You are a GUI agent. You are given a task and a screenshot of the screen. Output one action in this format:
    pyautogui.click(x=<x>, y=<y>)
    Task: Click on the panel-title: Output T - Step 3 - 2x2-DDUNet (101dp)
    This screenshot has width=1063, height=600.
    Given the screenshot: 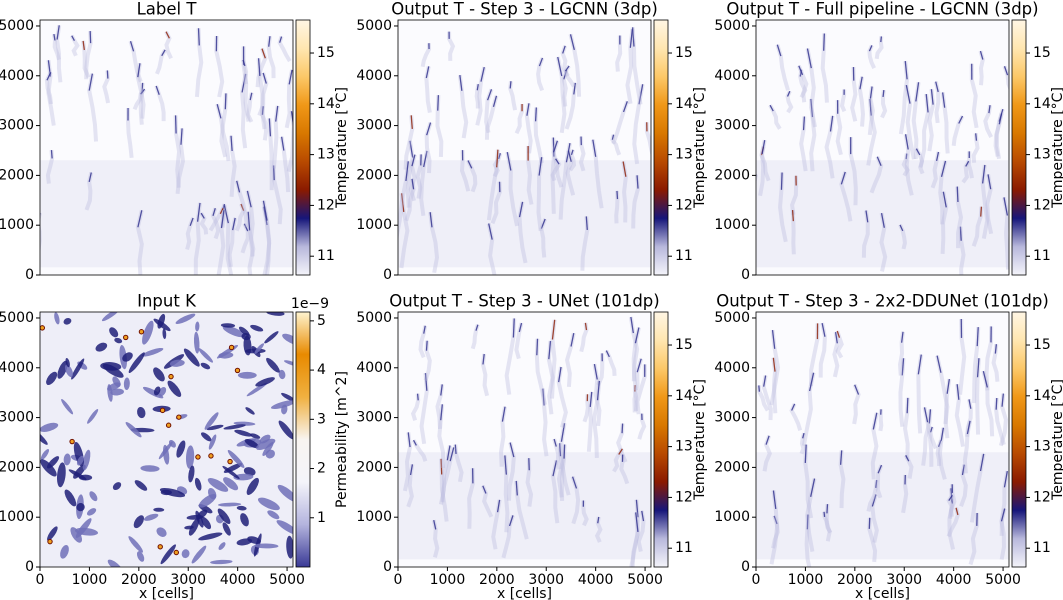 What is the action you would take?
    pyautogui.click(x=882, y=301)
    